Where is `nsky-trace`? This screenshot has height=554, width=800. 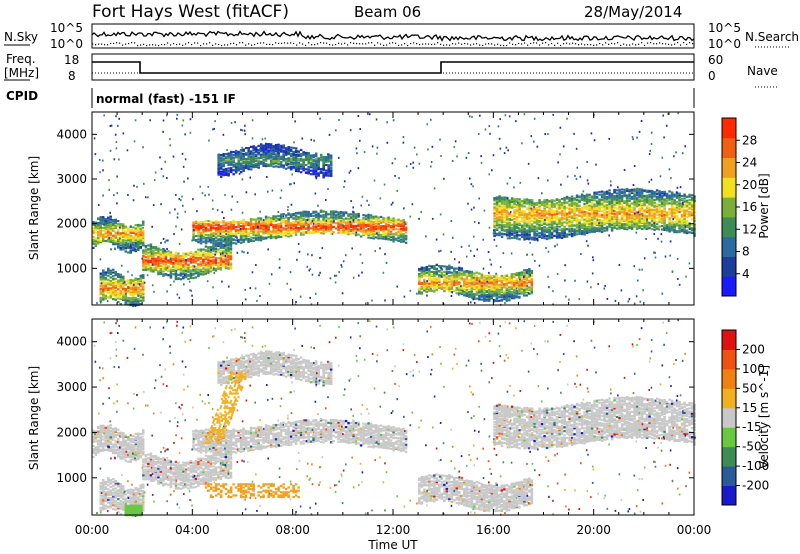
nsky-trace is located at coordinates (393, 38).